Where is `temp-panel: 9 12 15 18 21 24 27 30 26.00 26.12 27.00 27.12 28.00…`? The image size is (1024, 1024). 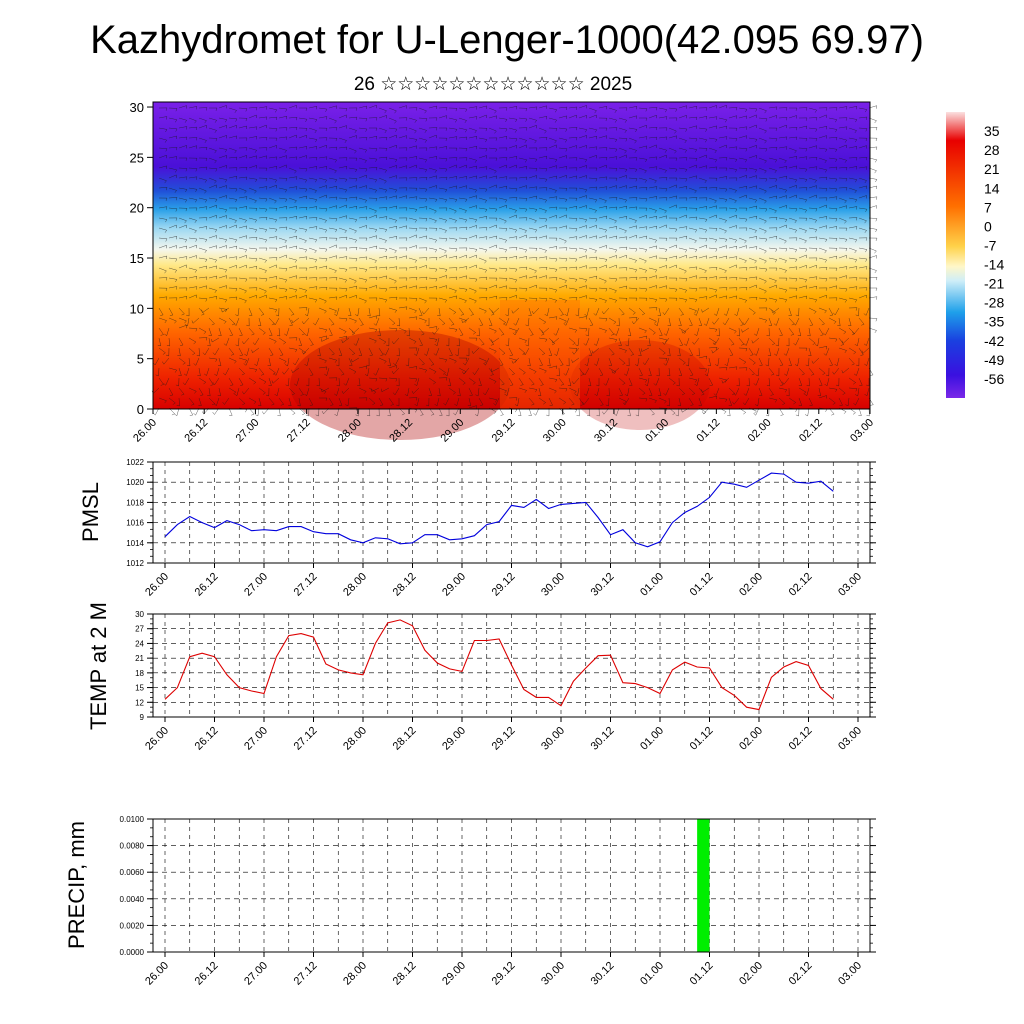
temp-panel: 9 12 15 18 21 24 27 30 26.00 26.12 27.00 27.12 28.00… is located at coordinates (481, 677).